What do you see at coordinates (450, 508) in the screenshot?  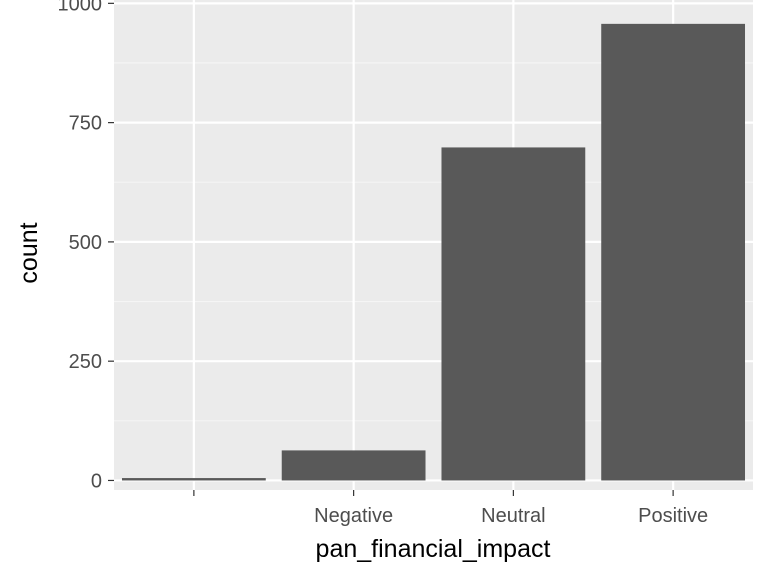 I see `x-axis-ticks: Negative Neutral Positive` at bounding box center [450, 508].